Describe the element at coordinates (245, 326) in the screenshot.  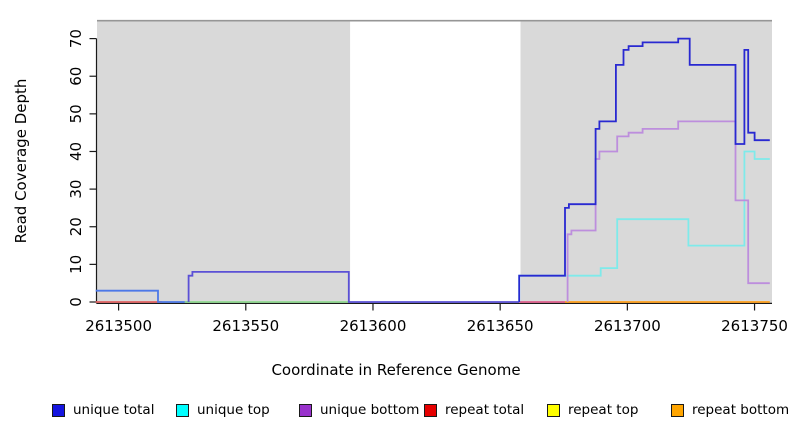
I see `x-tick-label: 2613550` at that location.